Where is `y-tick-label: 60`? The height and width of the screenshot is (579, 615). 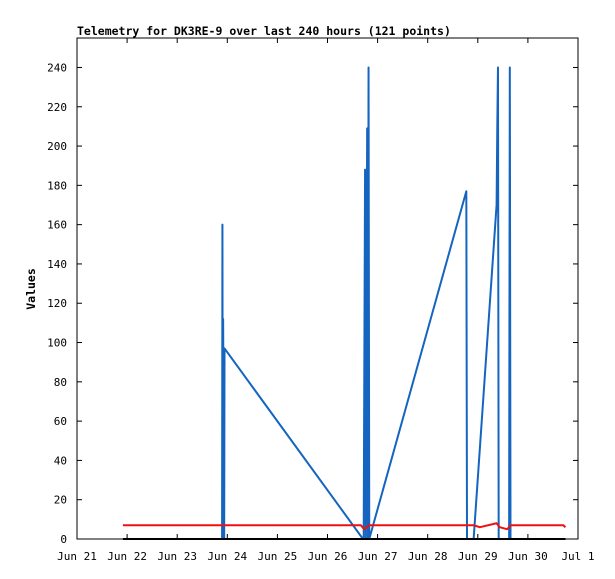
y-tick-label: 60 is located at coordinates (60, 421).